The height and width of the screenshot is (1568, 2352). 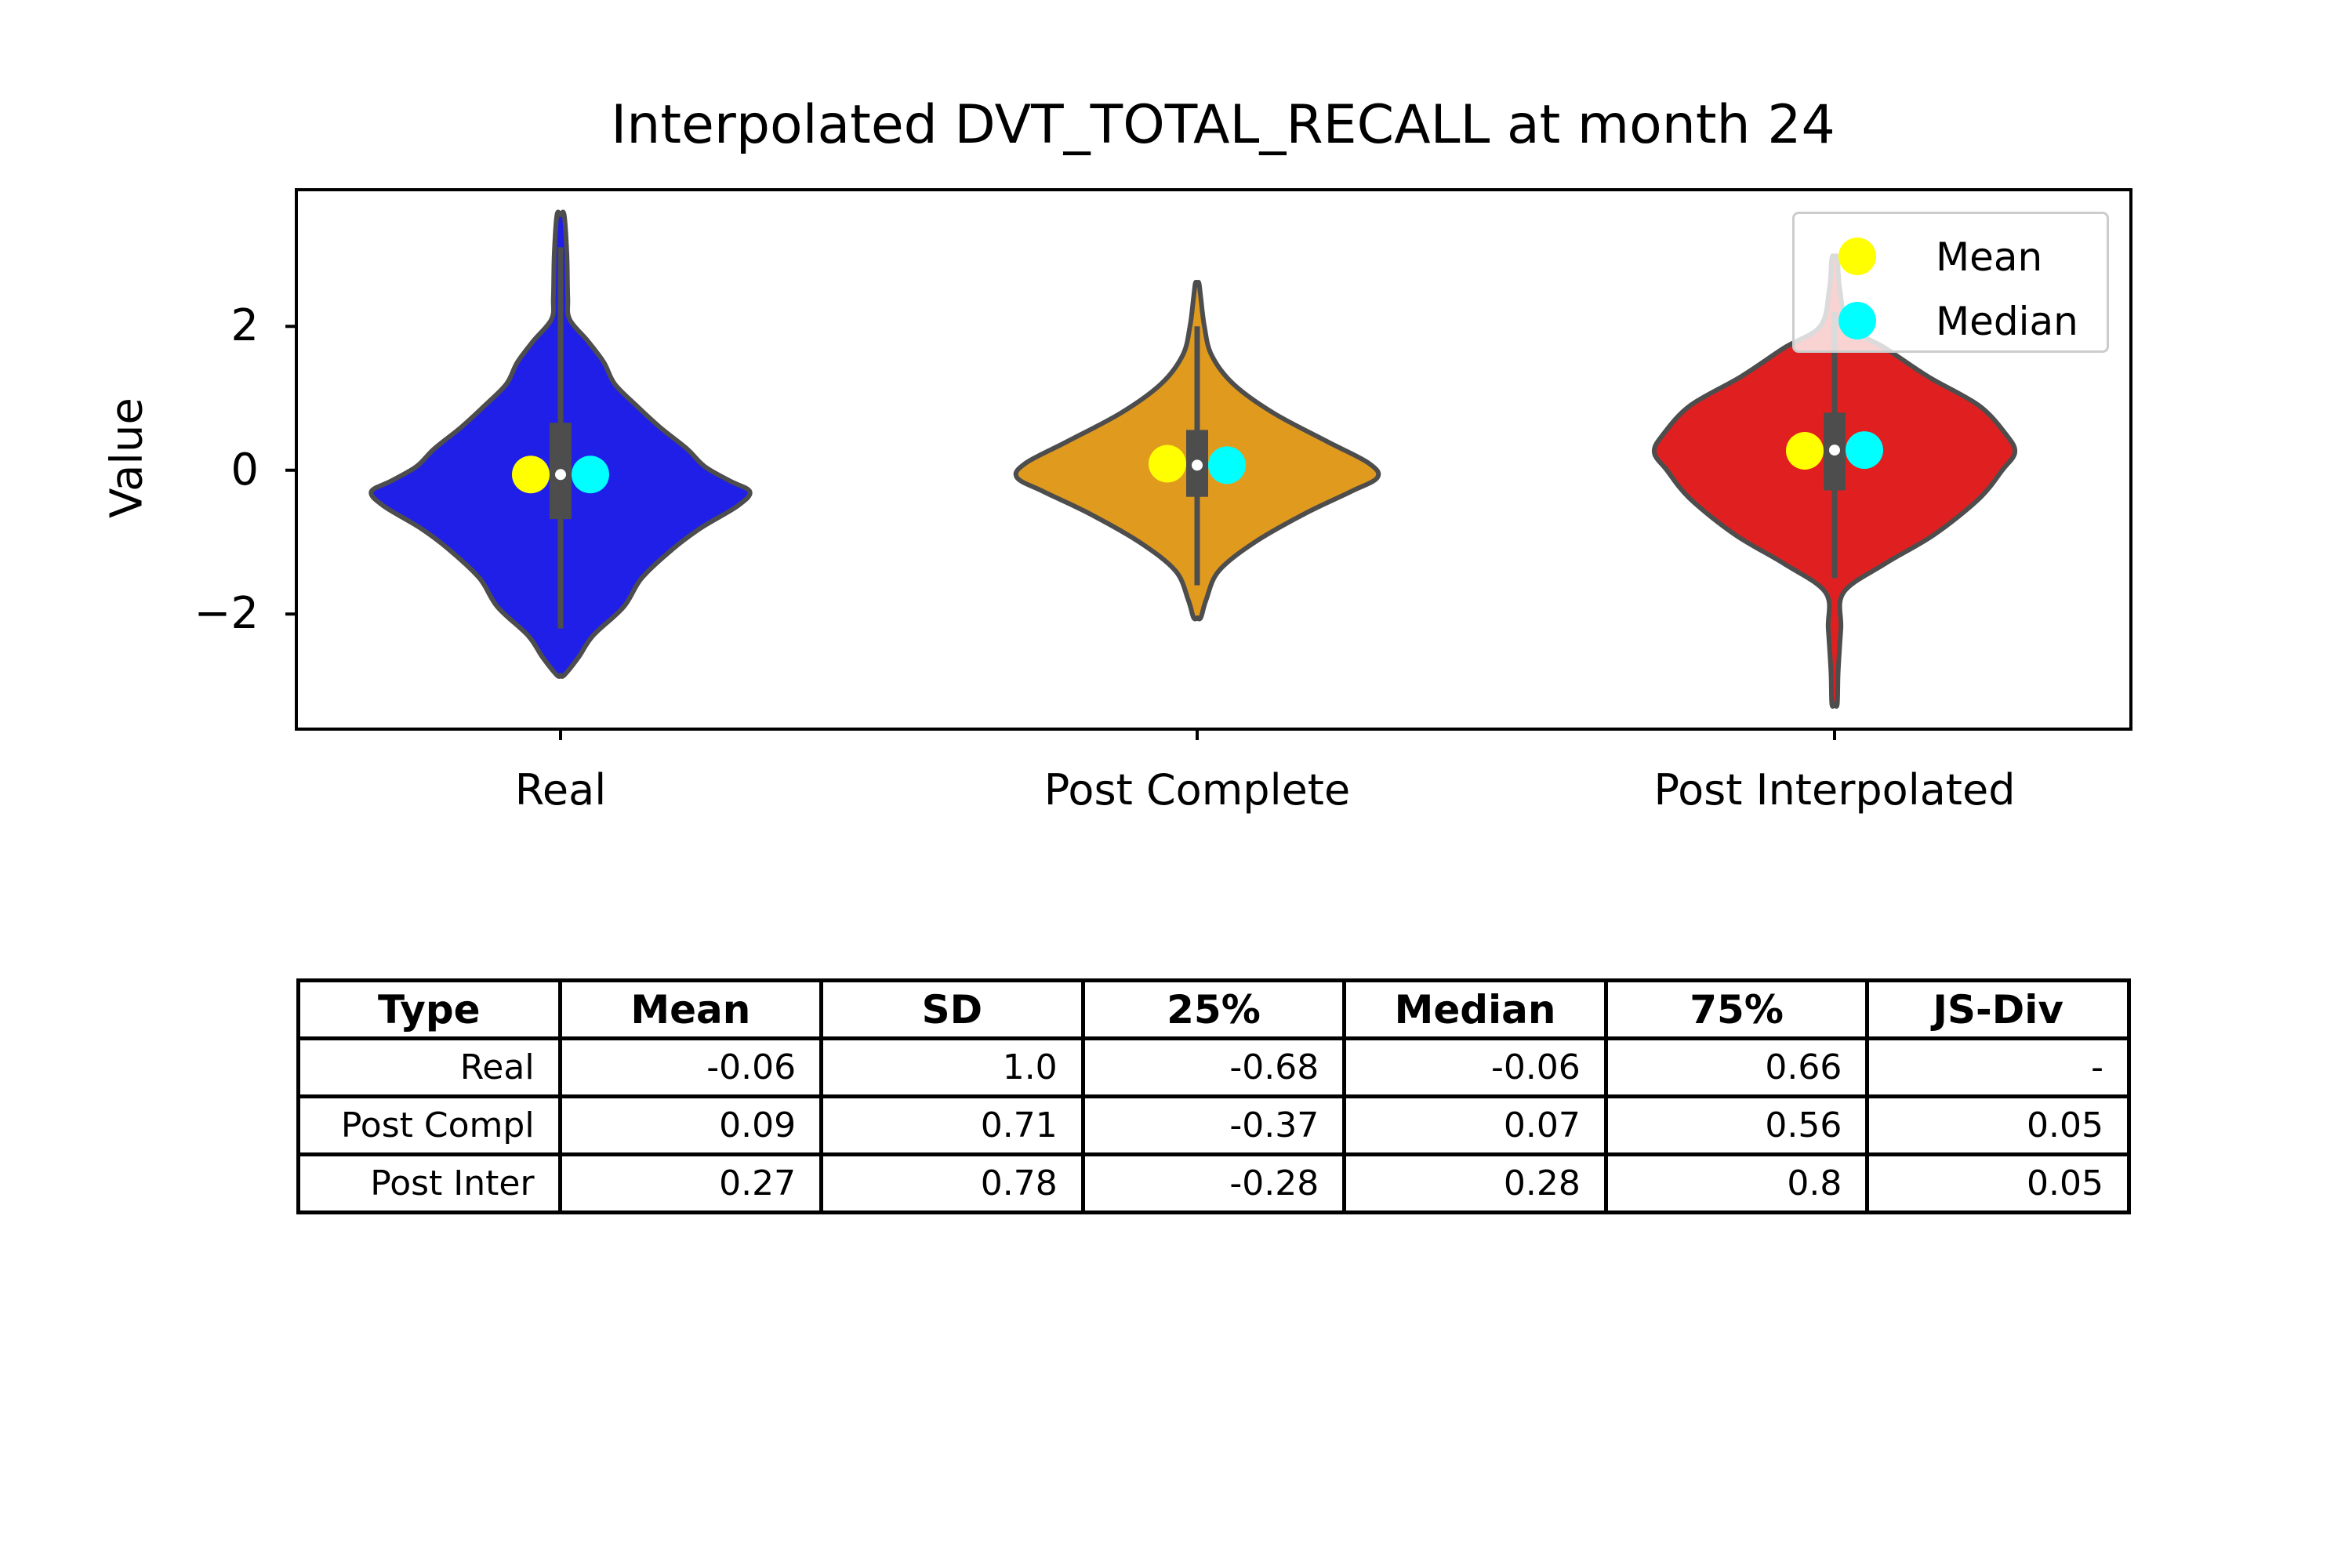 What do you see at coordinates (1475, 1125) in the screenshot?
I see `table-cell: 0.07` at bounding box center [1475, 1125].